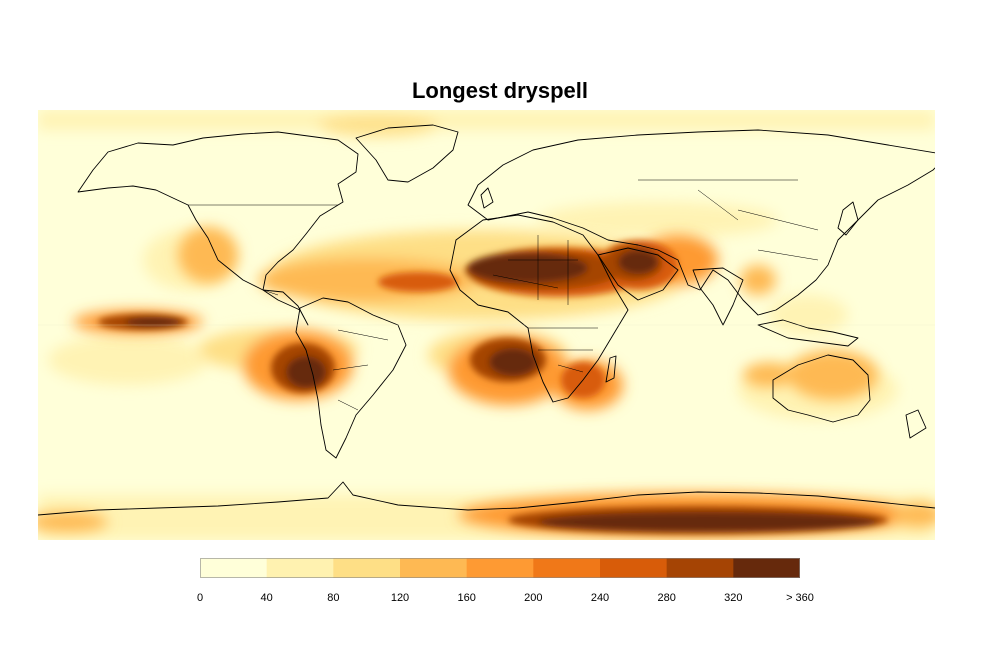 The width and height of the screenshot is (1000, 650). What do you see at coordinates (200, 598) in the screenshot?
I see `legend-tick-label: 0` at bounding box center [200, 598].